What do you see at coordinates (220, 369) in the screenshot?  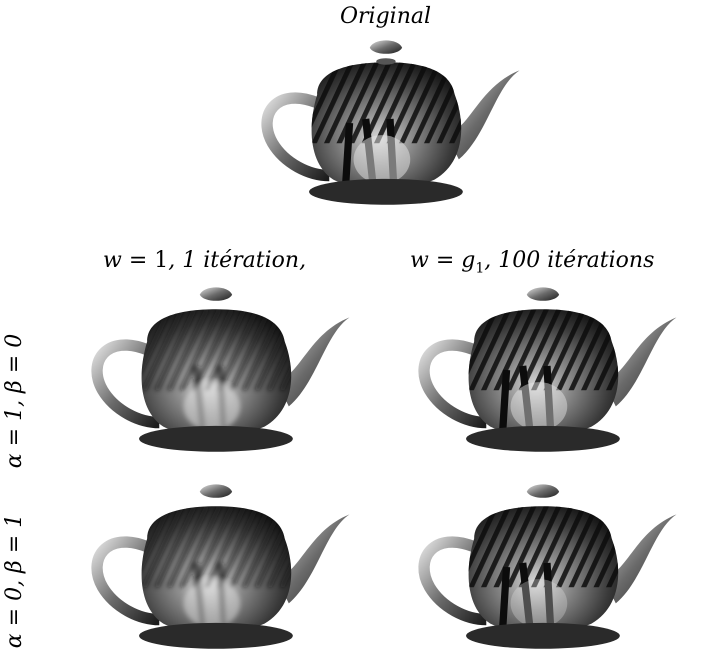 I see `teapot-image-row1-col1` at bounding box center [220, 369].